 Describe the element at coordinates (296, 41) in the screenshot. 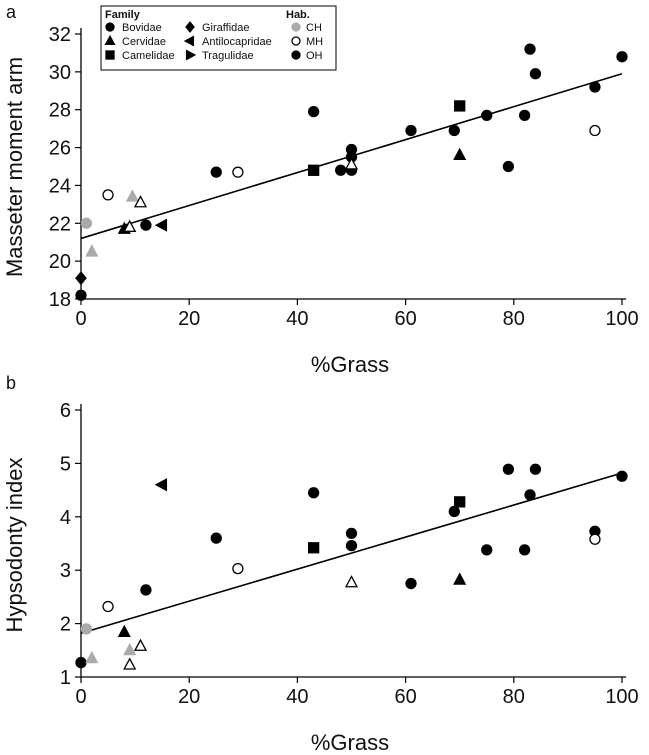

I see `legend-mh-marker` at that location.